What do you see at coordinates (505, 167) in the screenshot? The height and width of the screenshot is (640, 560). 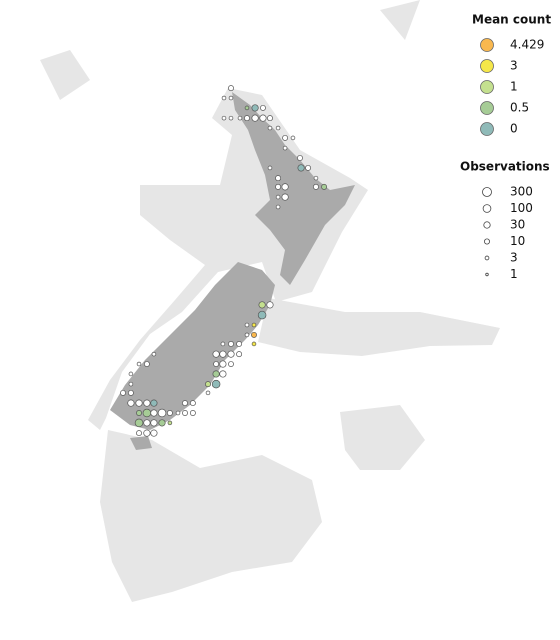 I see `legend-title: Observations` at bounding box center [505, 167].